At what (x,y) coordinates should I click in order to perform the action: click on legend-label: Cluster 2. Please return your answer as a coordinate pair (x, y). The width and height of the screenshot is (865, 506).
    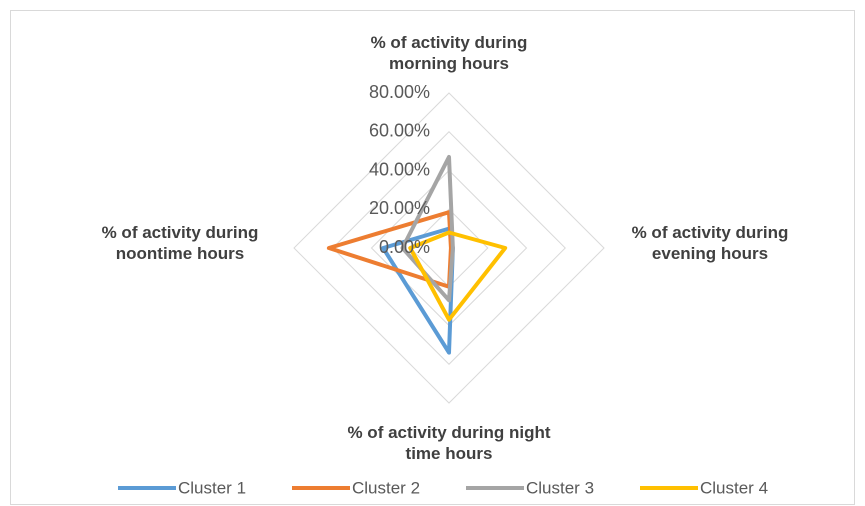
    Looking at the image, I should click on (386, 487).